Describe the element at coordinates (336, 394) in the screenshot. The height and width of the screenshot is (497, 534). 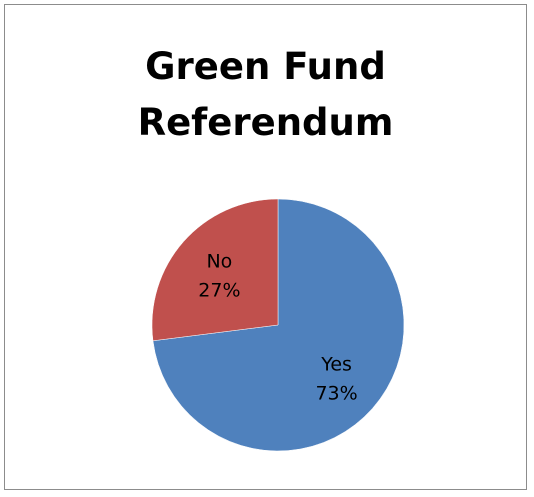
I see `pie-label-percent-yes: 73%` at that location.